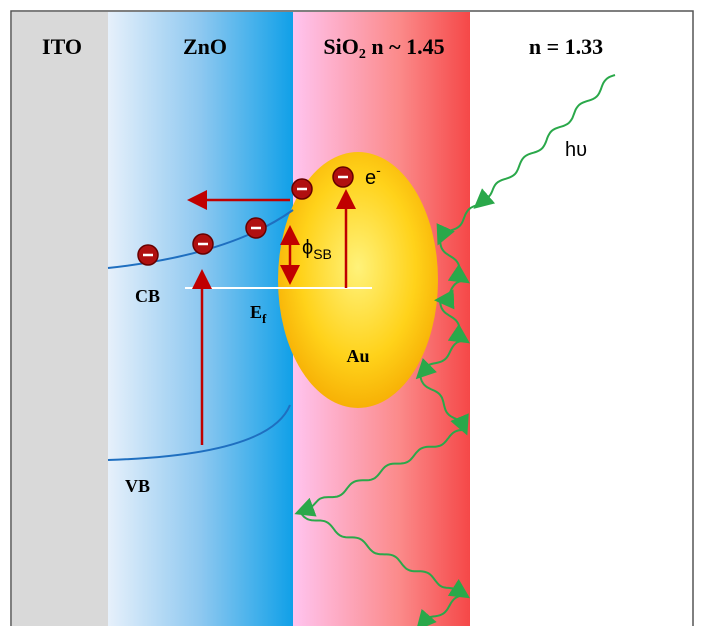 This screenshot has width=704, height=626. Describe the element at coordinates (200, 239) in the screenshot. I see `cb-band` at that location.